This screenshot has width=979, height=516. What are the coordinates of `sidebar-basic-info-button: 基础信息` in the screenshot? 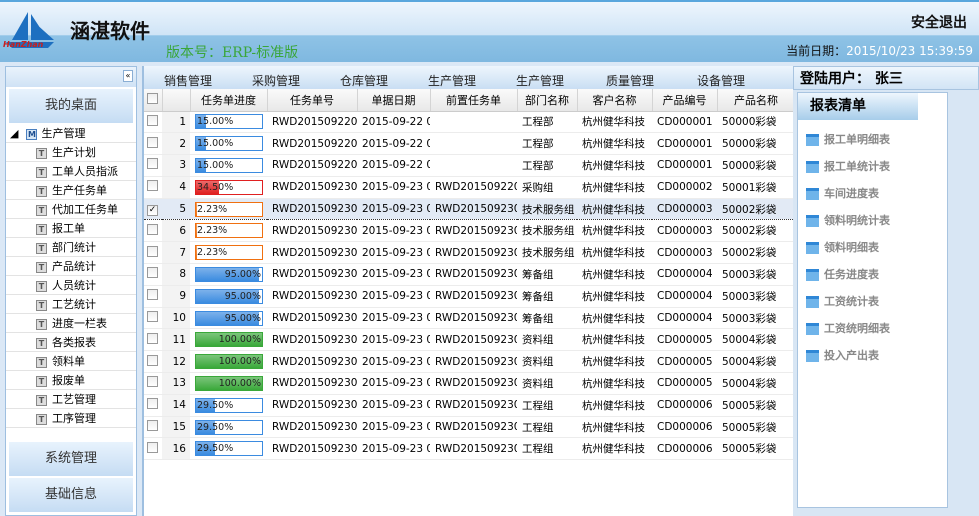 It's located at (71, 495).